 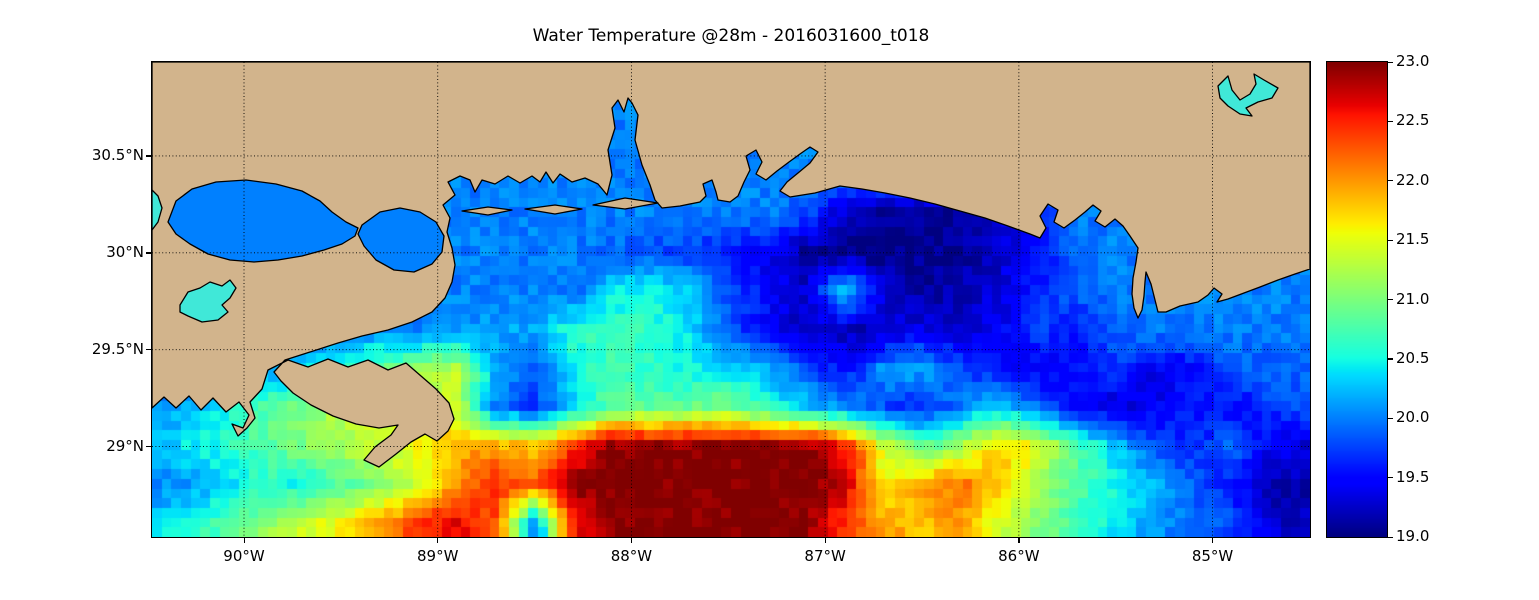 I want to click on colorbar-gradient-canvas, so click(x=1357, y=299).